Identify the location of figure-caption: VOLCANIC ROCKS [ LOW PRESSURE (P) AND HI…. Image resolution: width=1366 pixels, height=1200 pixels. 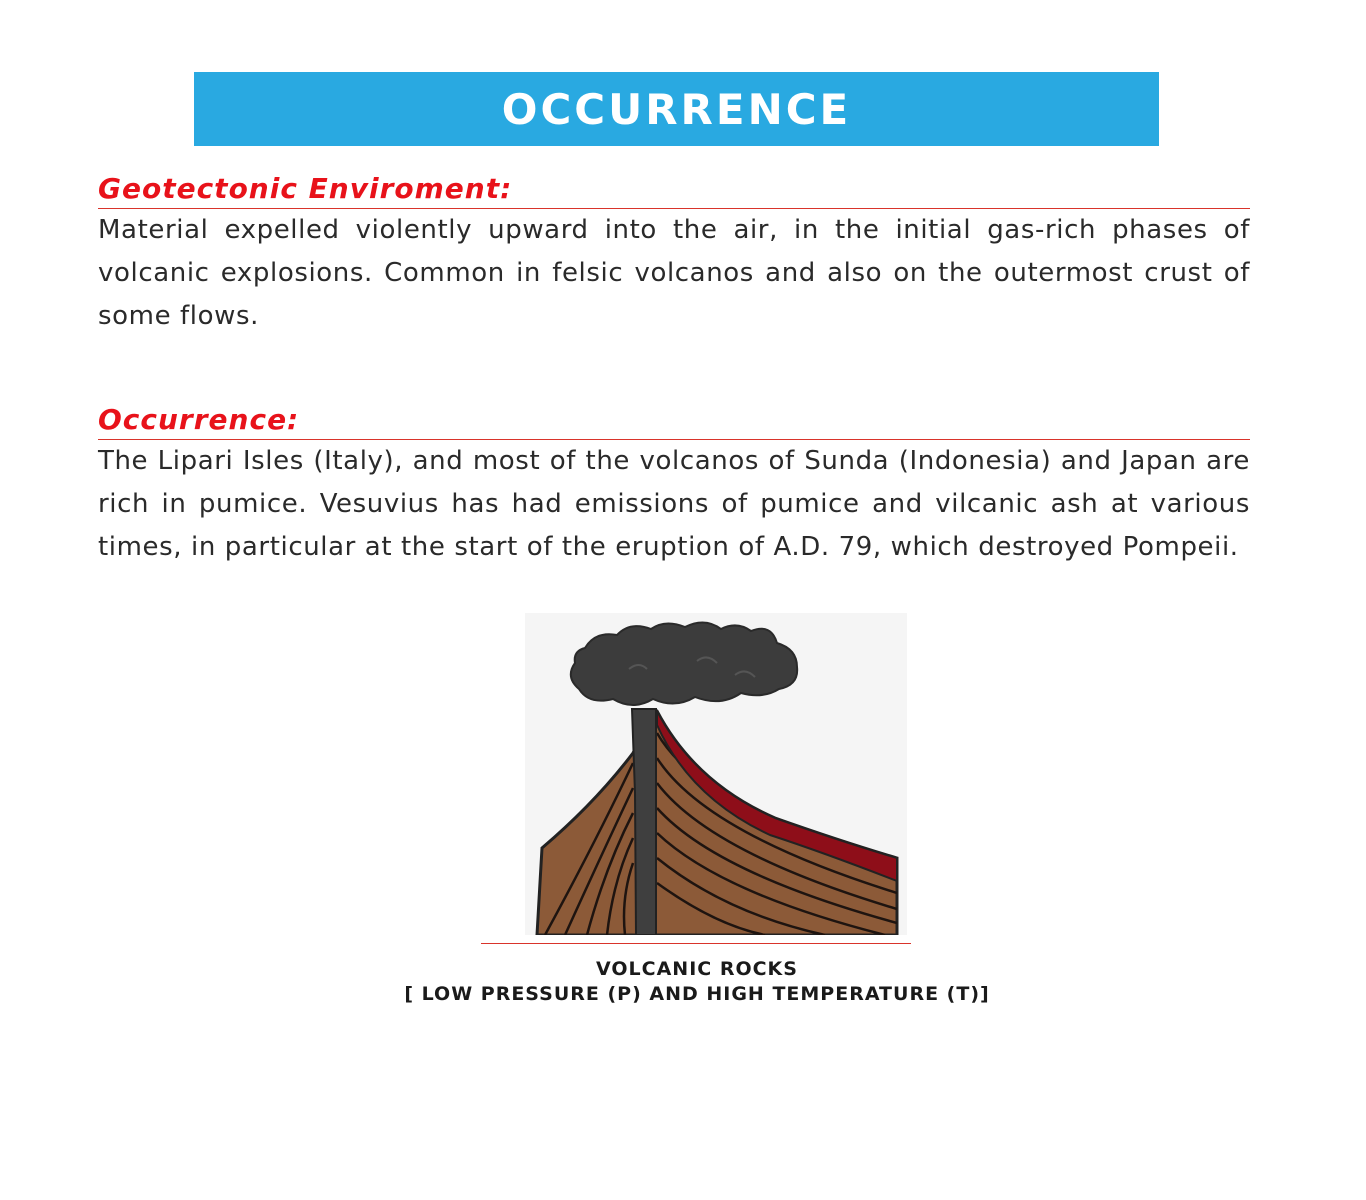
(697, 982).